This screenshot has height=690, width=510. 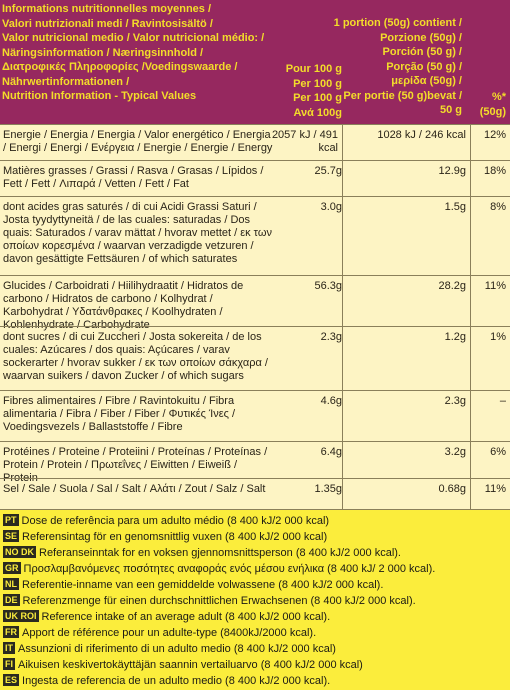 I want to click on per-100g-value: 25.7g, so click(x=328, y=171).